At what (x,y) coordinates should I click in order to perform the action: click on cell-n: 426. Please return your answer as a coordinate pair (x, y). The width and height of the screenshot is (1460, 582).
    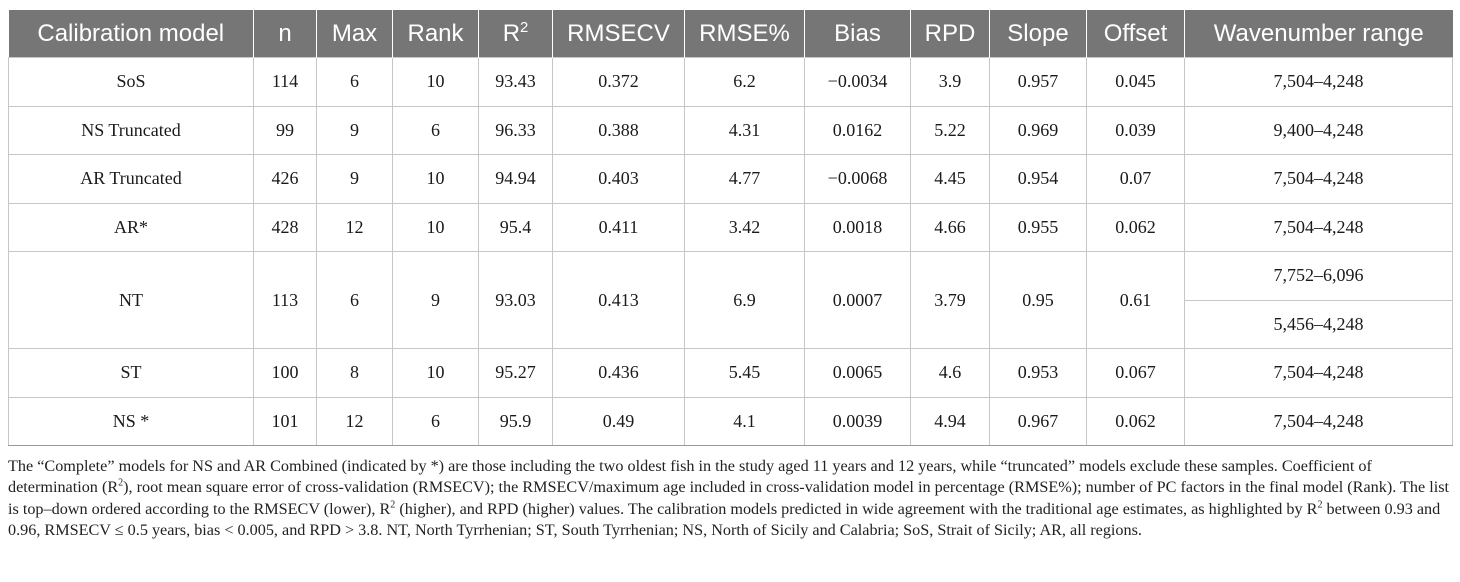
    Looking at the image, I should click on (285, 179).